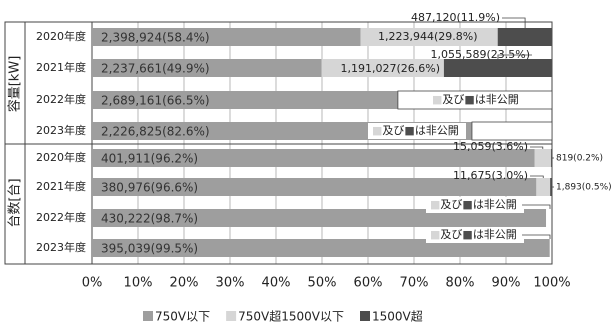 The image size is (611, 329). I want to click on value-label: 15,059(3.6%), so click(490, 146).